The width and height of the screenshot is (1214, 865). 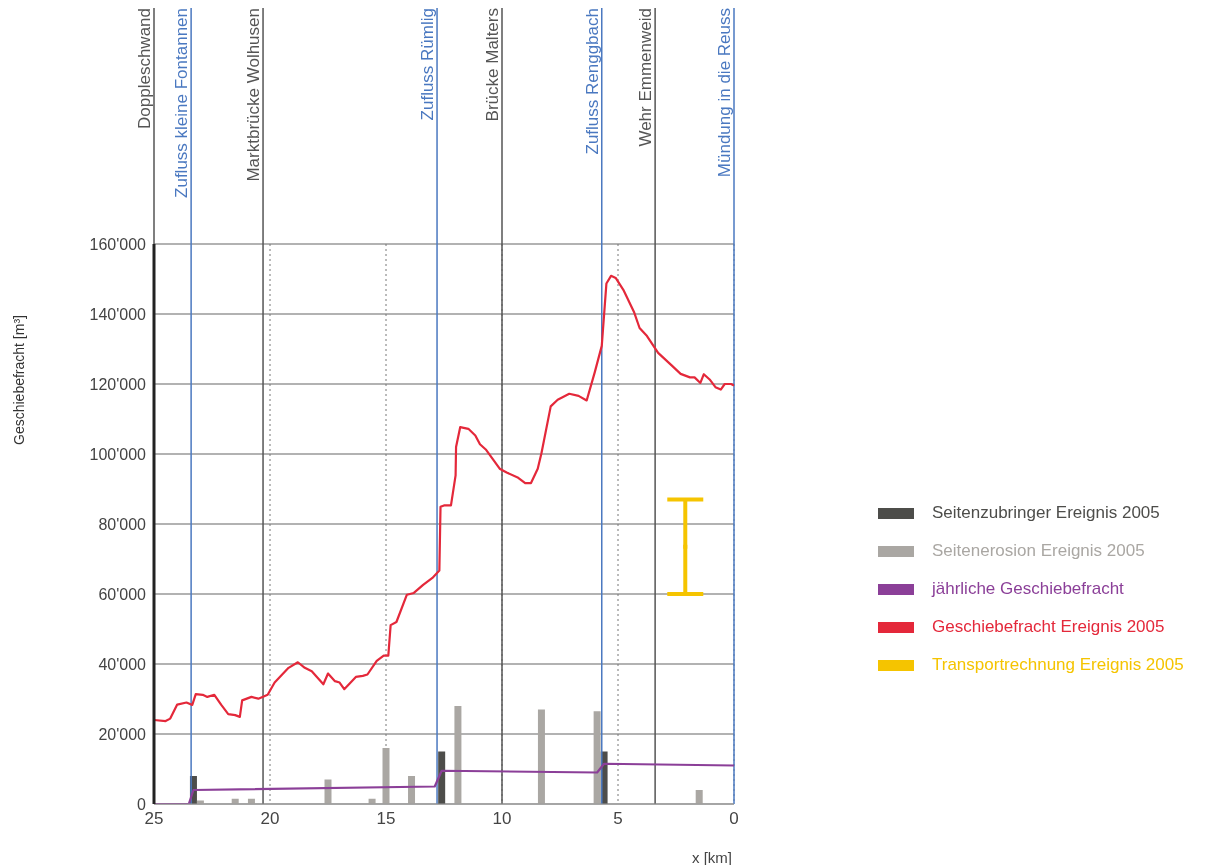 I want to click on y-tick-label: 0, so click(x=142, y=804).